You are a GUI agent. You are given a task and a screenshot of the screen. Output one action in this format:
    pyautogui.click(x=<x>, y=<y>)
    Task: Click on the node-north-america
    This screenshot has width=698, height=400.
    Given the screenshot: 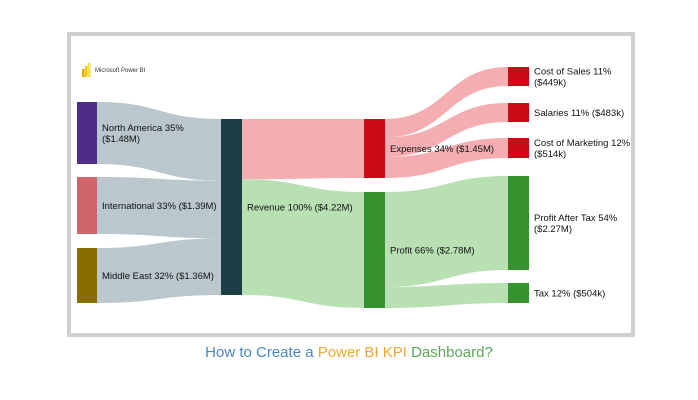 What is the action you would take?
    pyautogui.click(x=87, y=133)
    